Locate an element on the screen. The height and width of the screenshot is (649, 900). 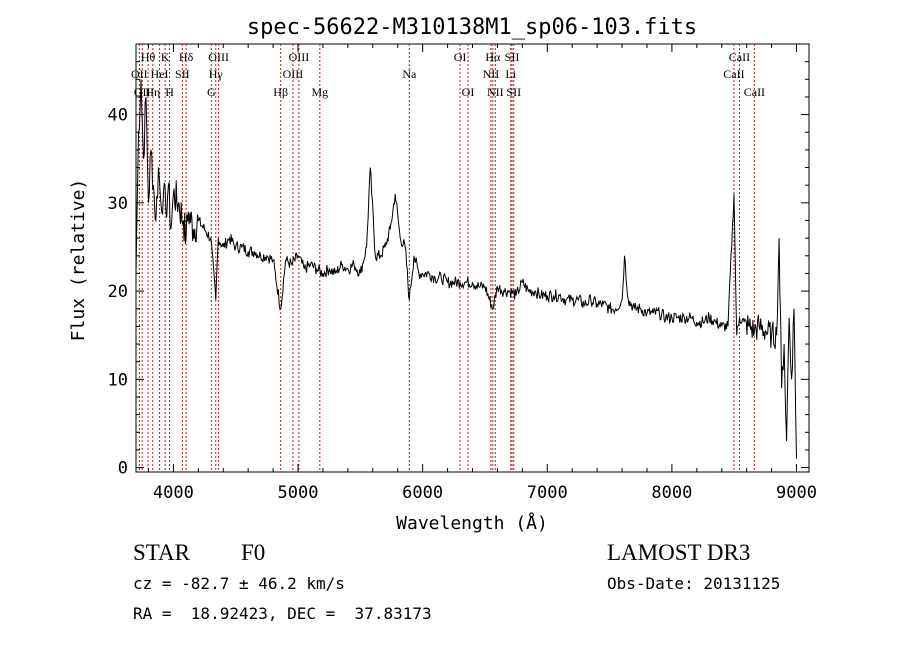
line-label-19: NII is located at coordinates (491, 74).